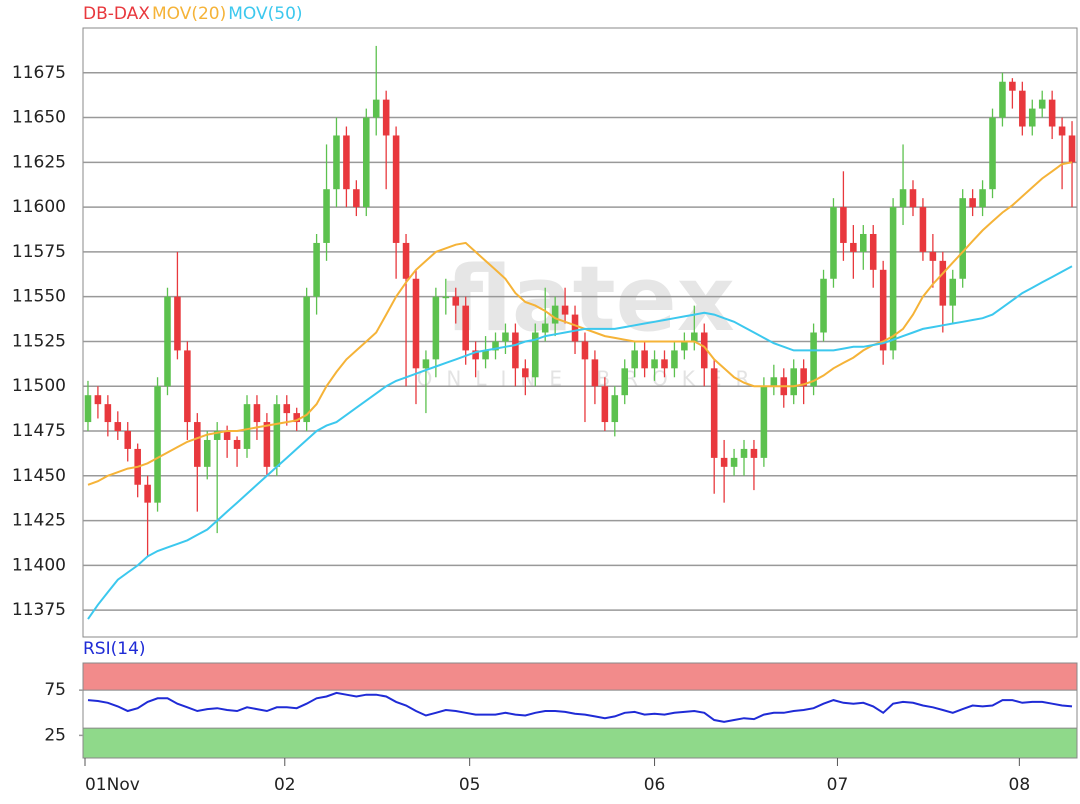 The width and height of the screenshot is (1080, 804). Describe the element at coordinates (39, 341) in the screenshot. I see `y-tick-label: 11525` at that location.